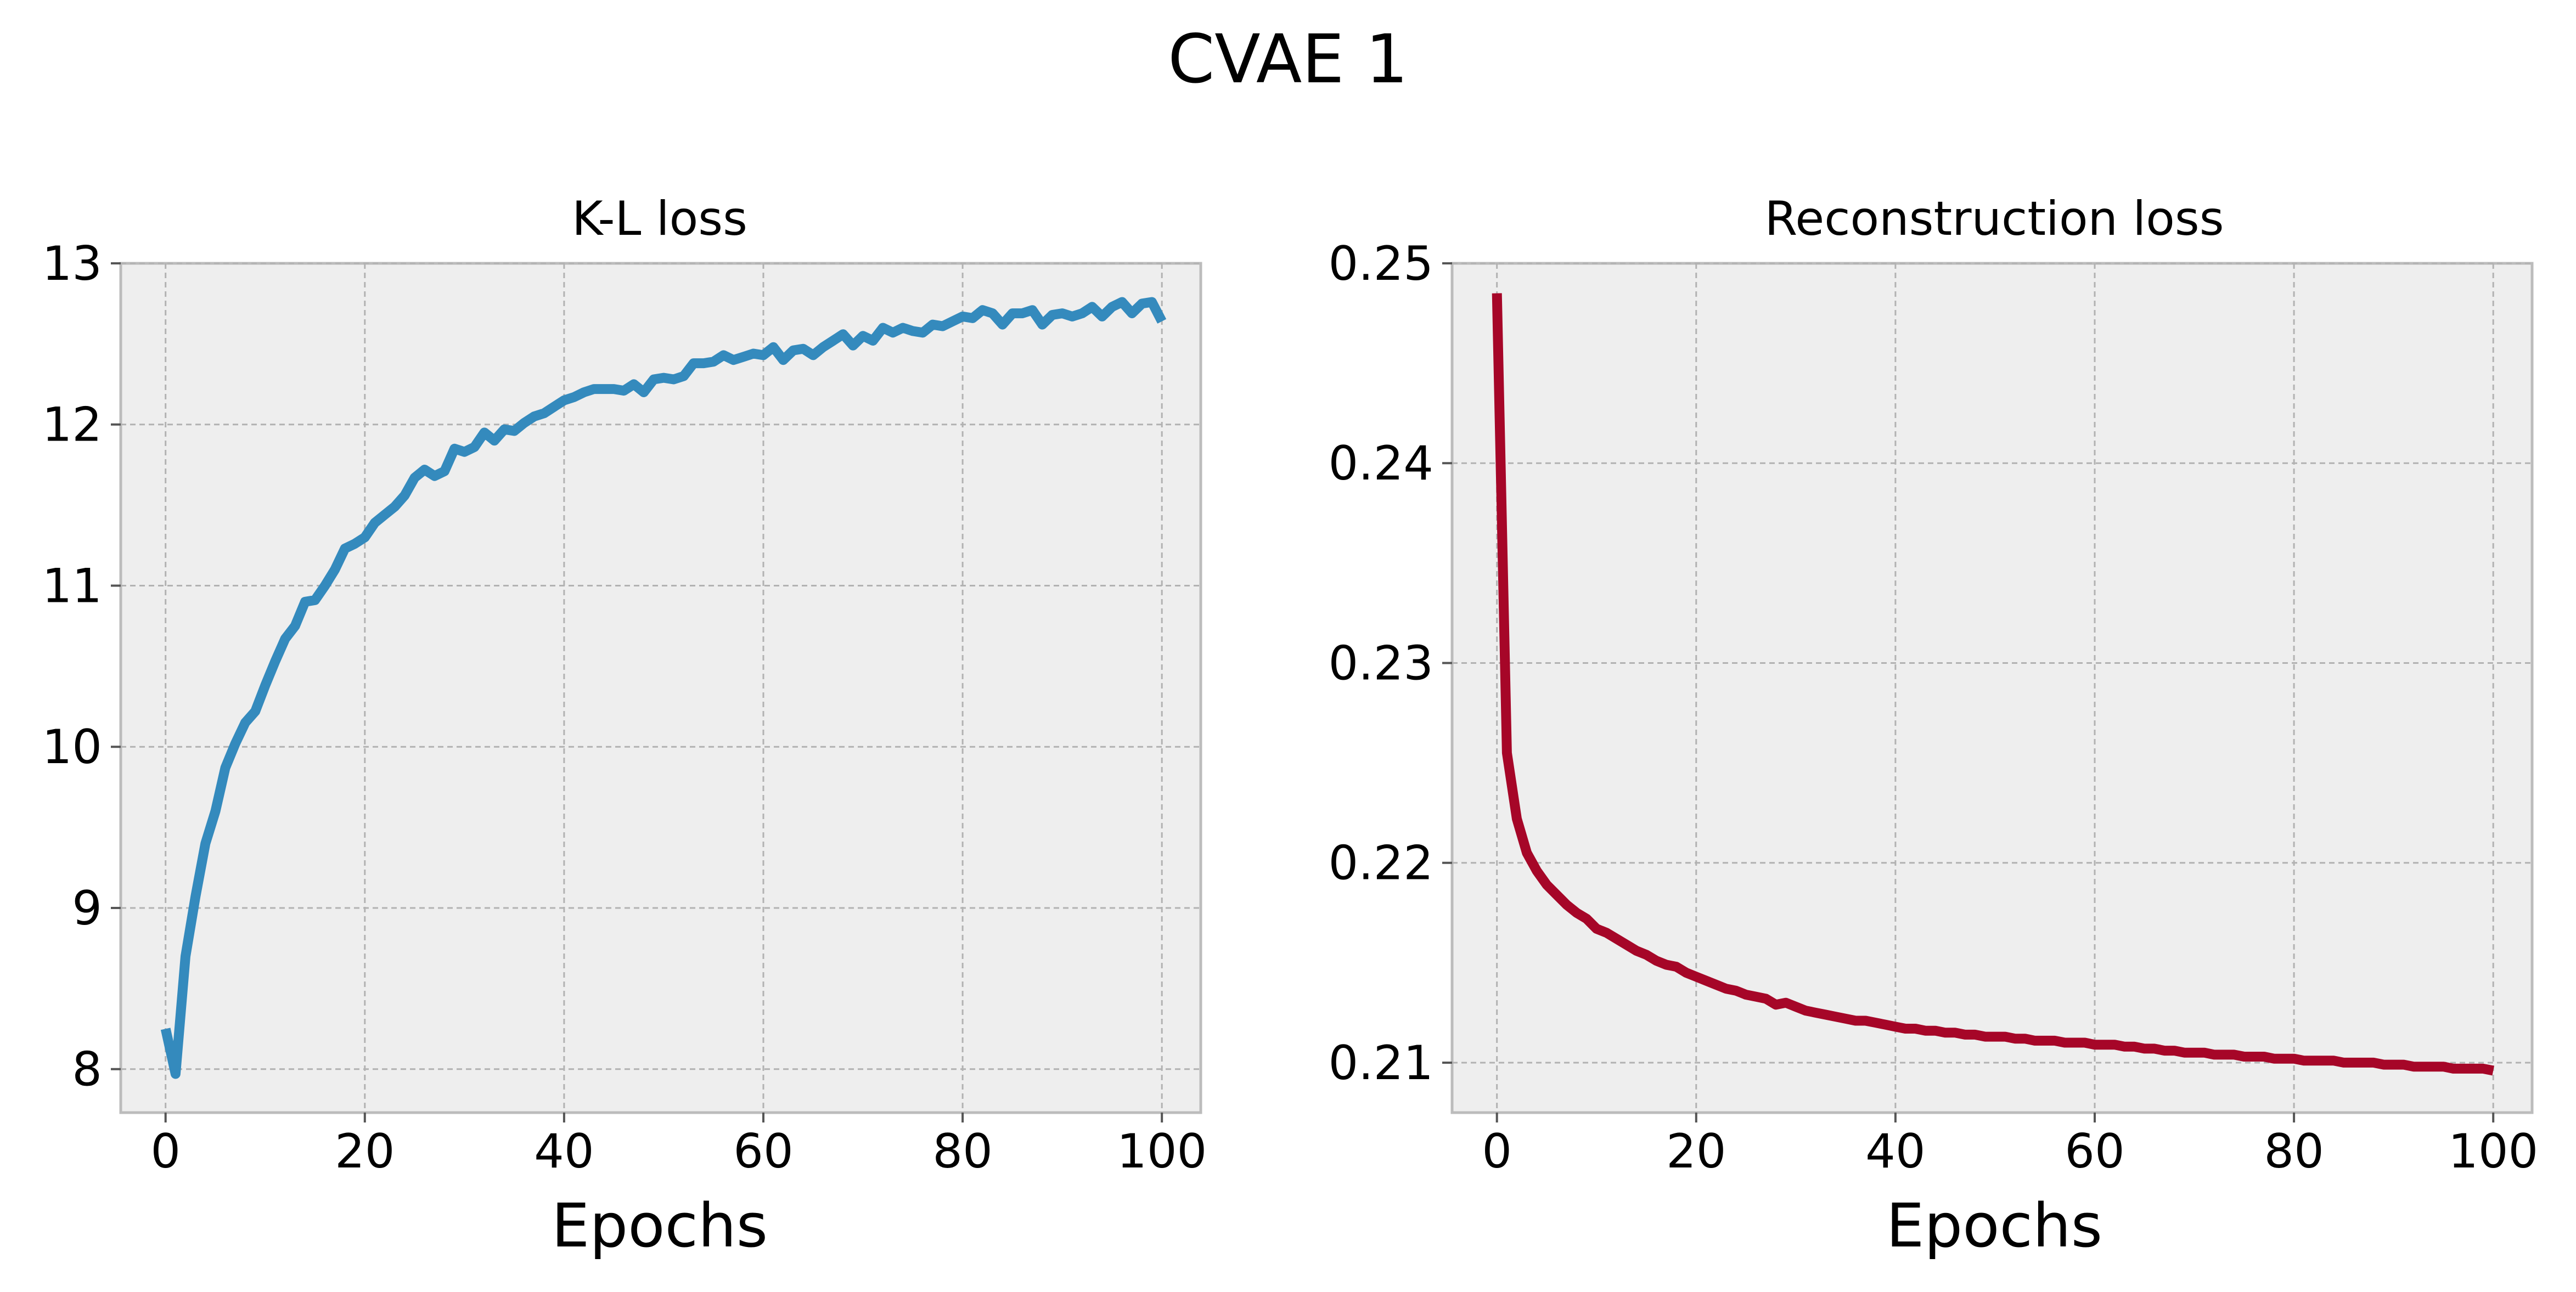 This screenshot has width=2576, height=1292. I want to click on kl-loss-y-tick-label: 10, so click(72, 747).